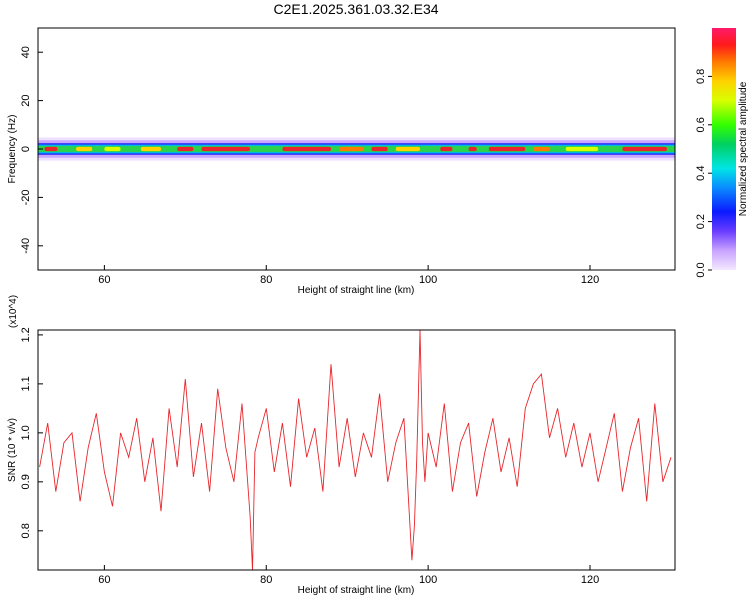 This screenshot has height=600, width=750. What do you see at coordinates (356, 290) in the screenshot?
I see `spectrogram-x-axis-label: Height of straight line (km)` at bounding box center [356, 290].